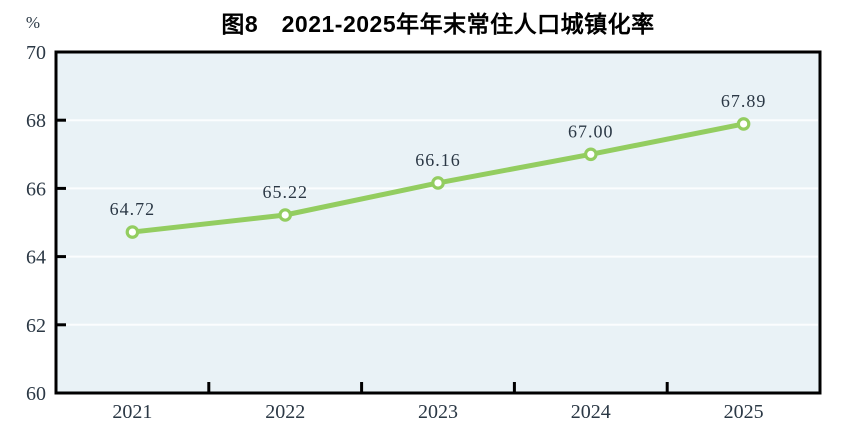 The height and width of the screenshot is (434, 845). I want to click on y-axis-label-66: 66, so click(36, 189).